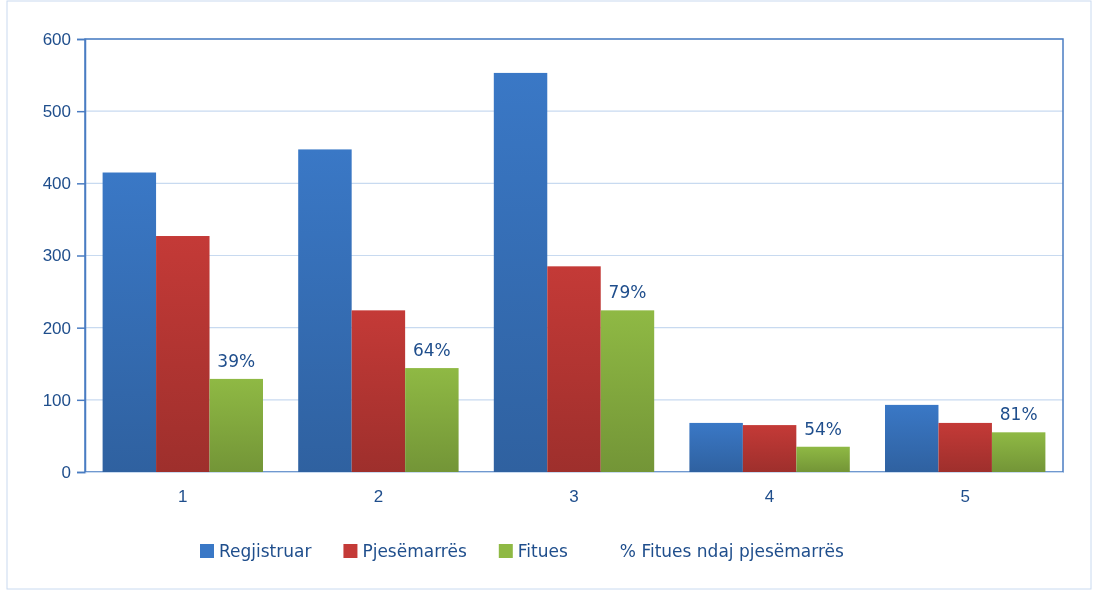 The width and height of the screenshot is (1093, 591). Describe the element at coordinates (574, 497) in the screenshot. I see `x-tick-label: 3` at that location.